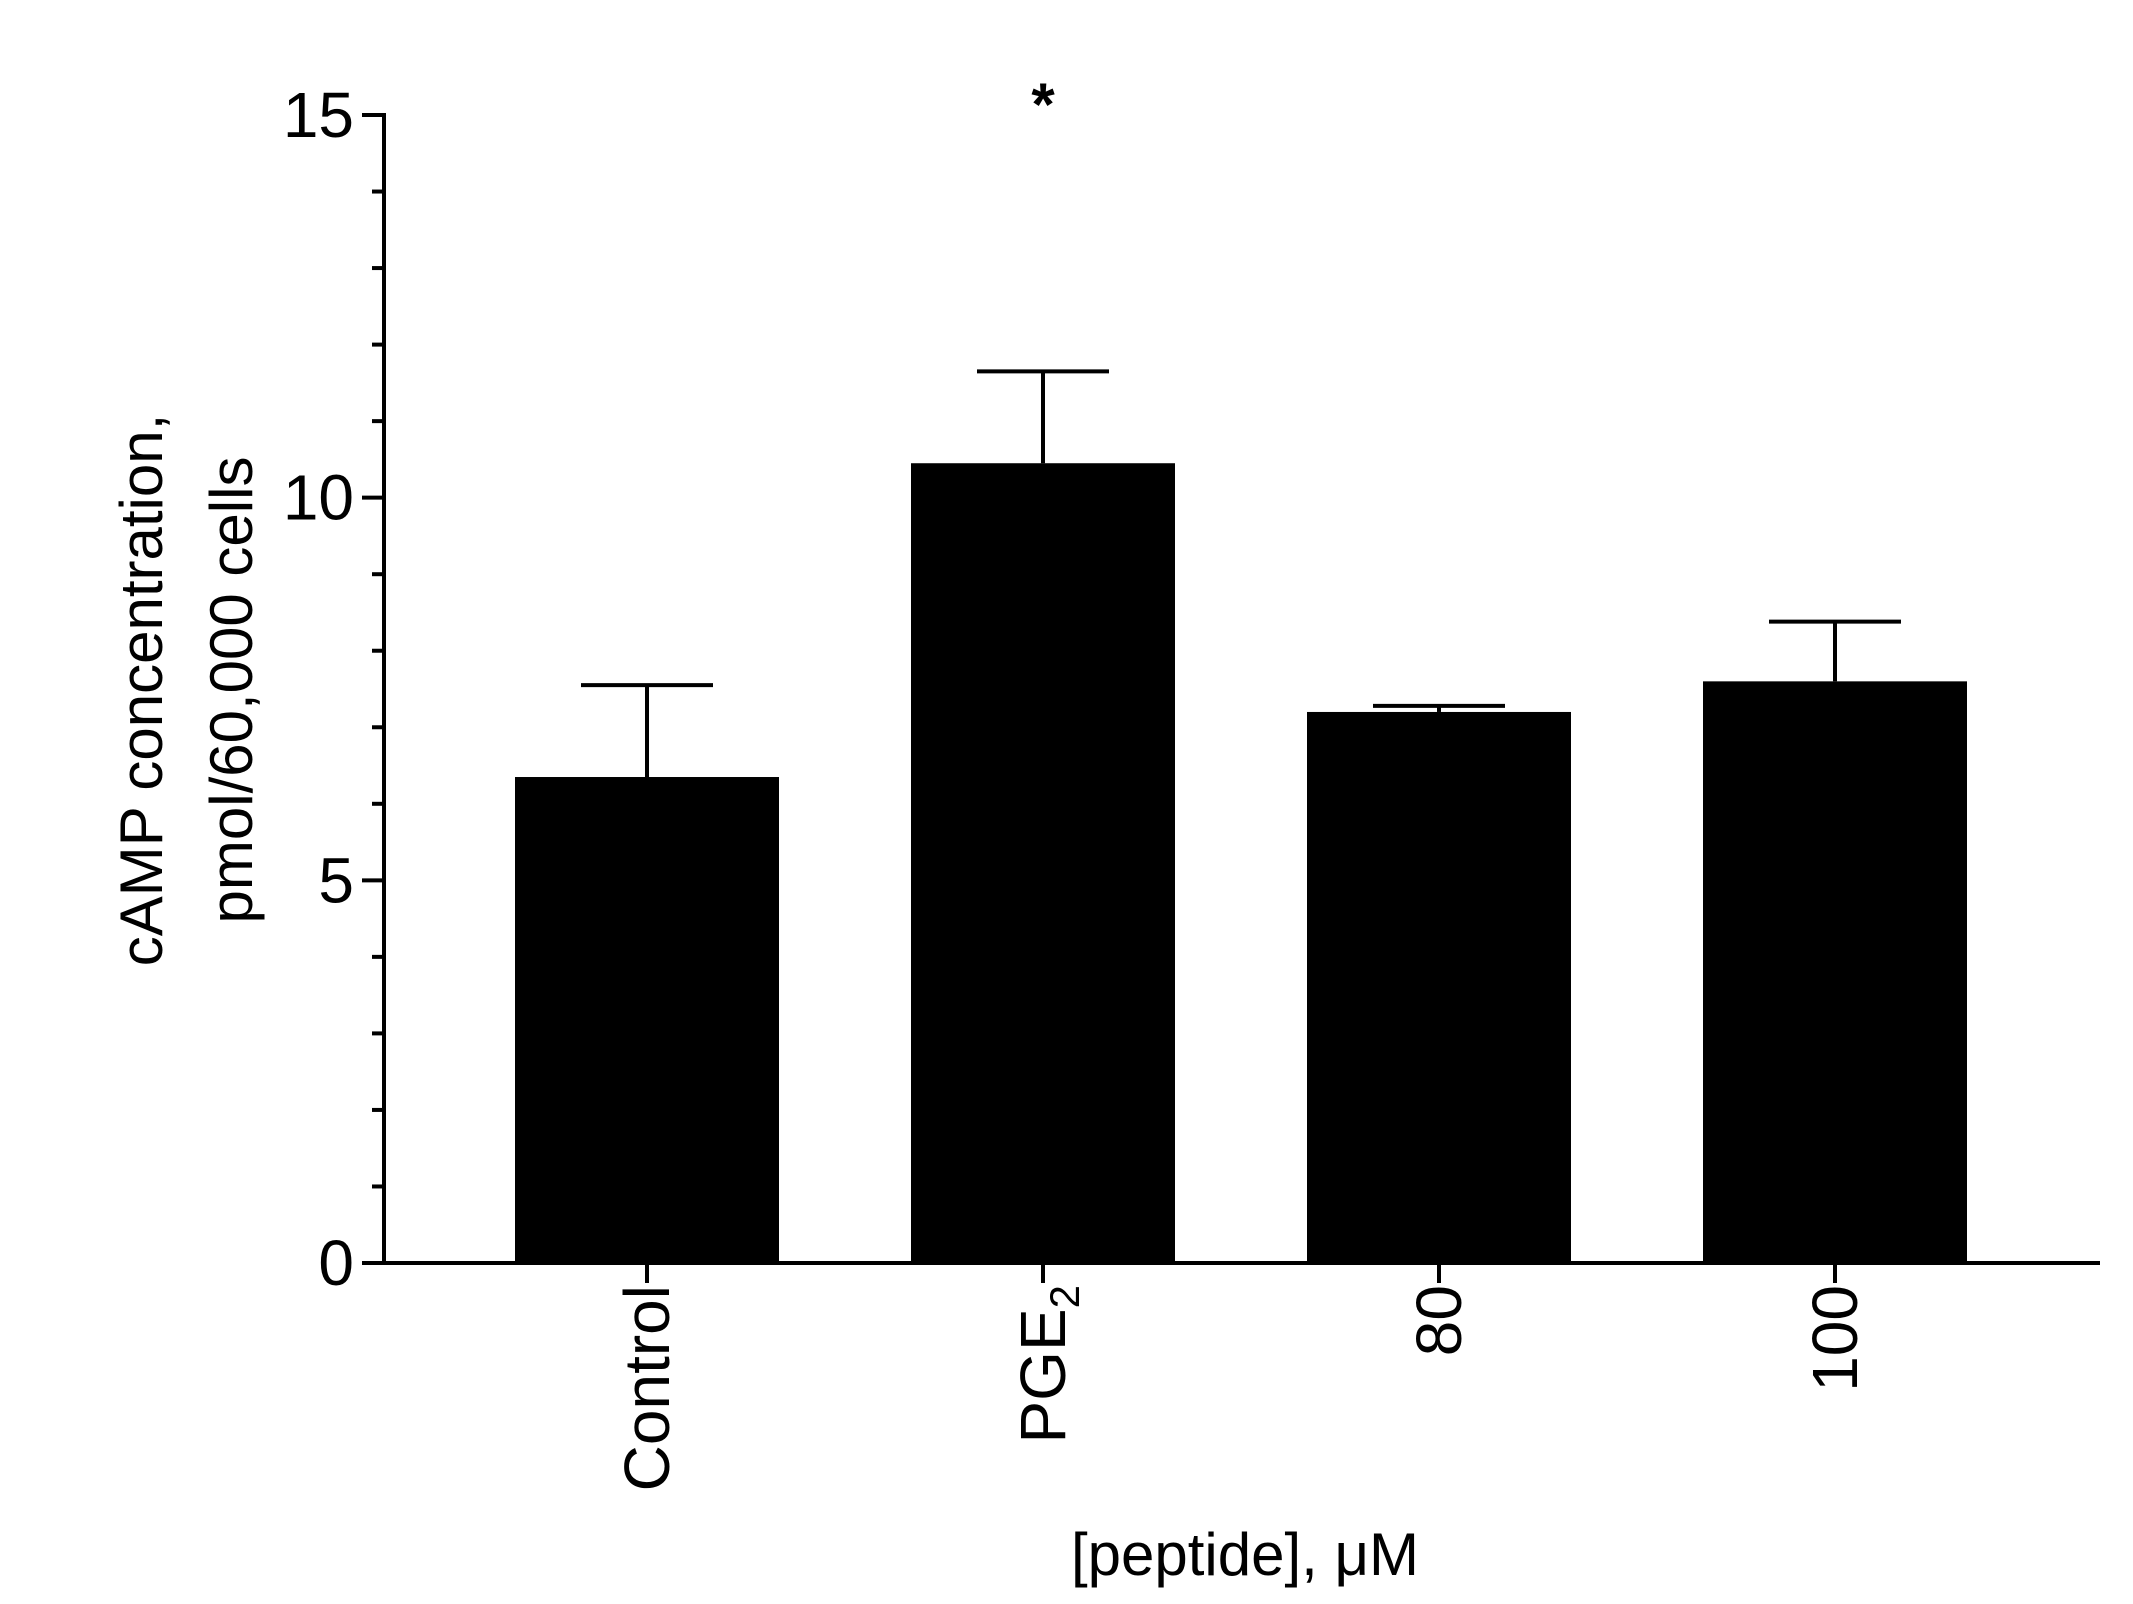  What do you see at coordinates (647, 1388) in the screenshot?
I see `x-tick-label: Control` at bounding box center [647, 1388].